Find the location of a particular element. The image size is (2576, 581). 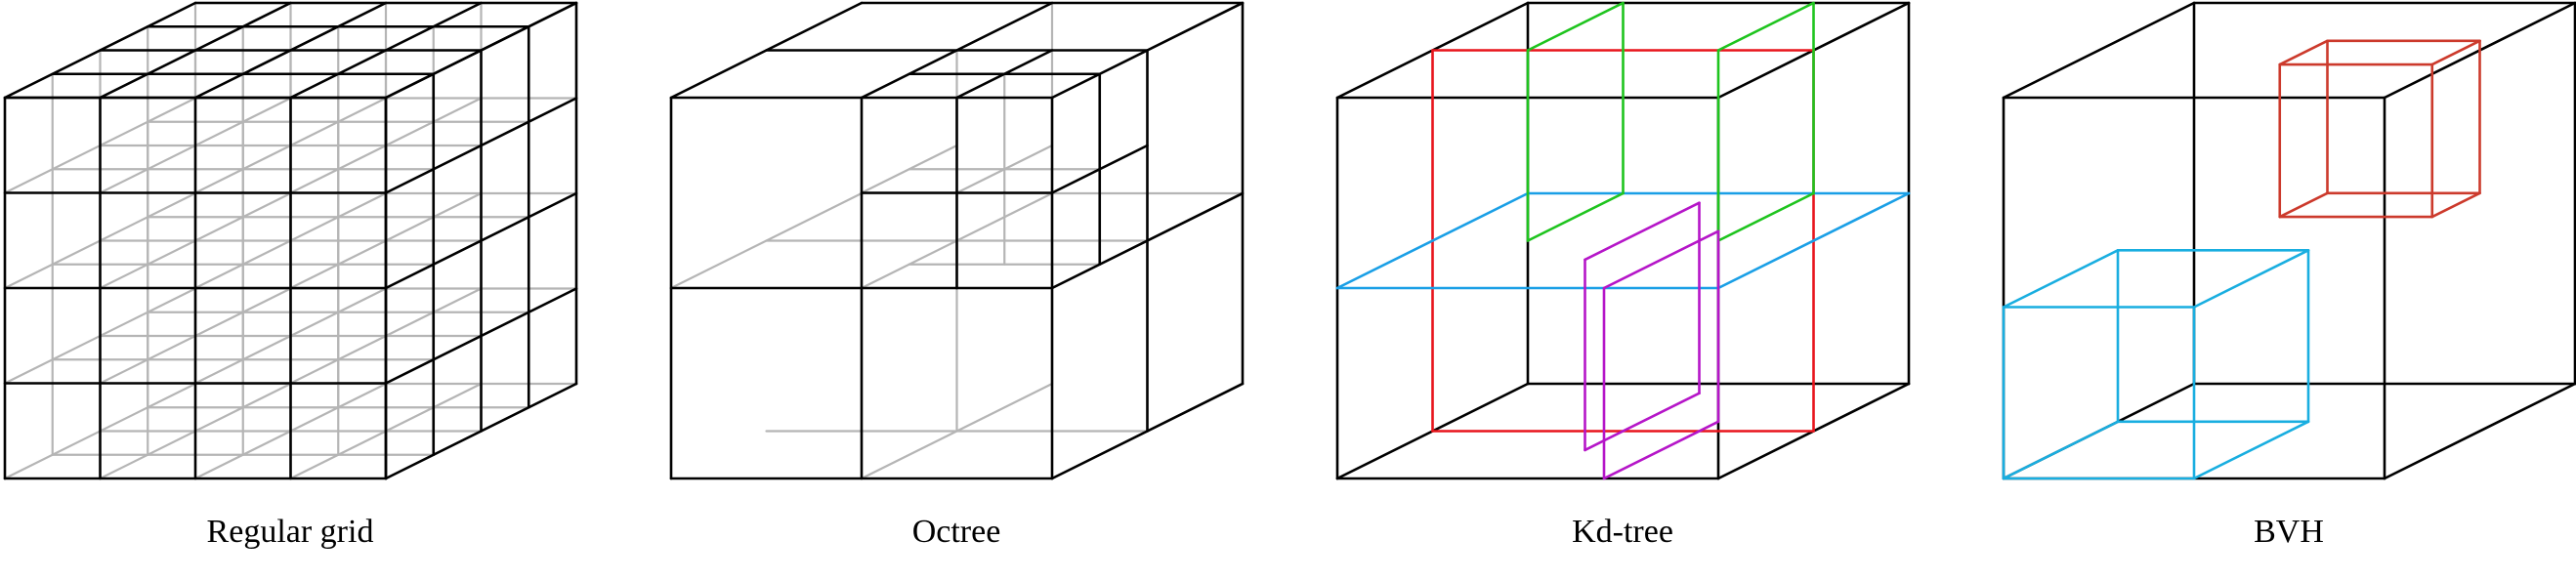

caption-octree: Octree is located at coordinates (956, 532).